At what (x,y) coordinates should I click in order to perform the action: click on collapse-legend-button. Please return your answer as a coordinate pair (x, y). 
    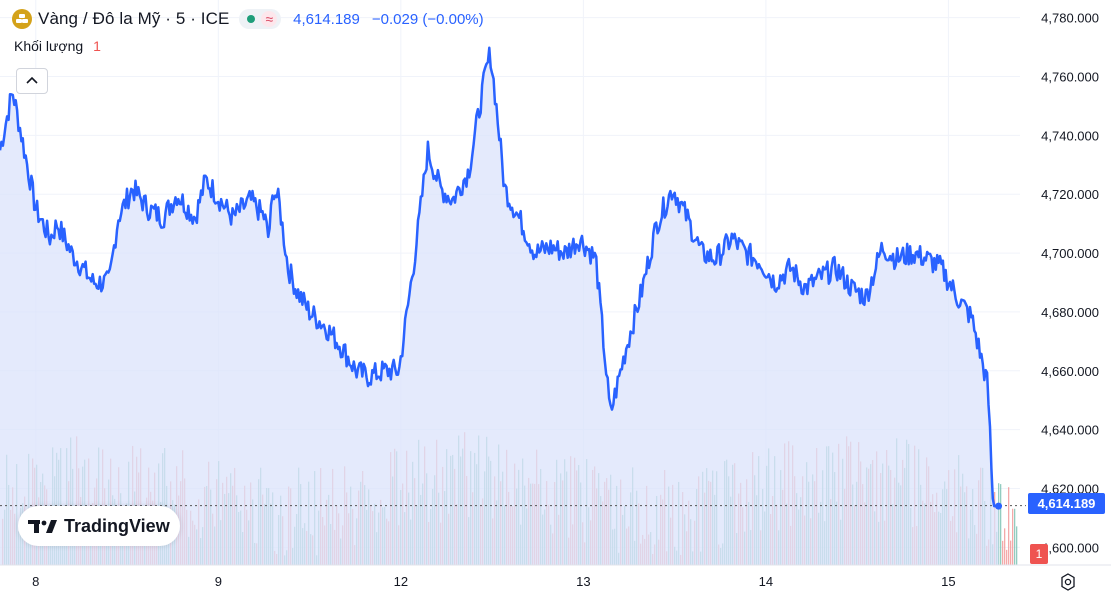
    Looking at the image, I should click on (32, 81).